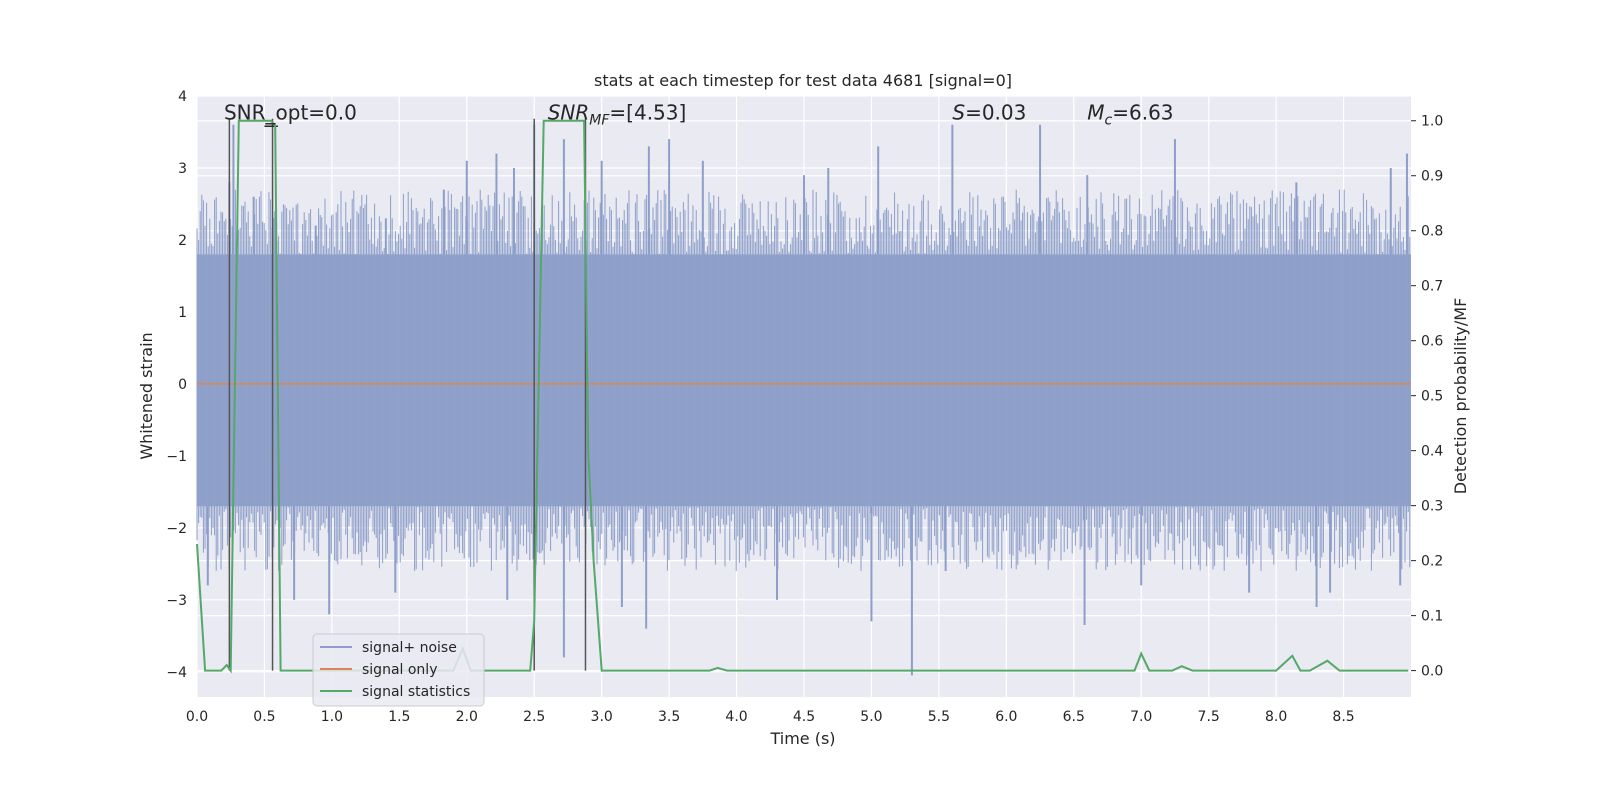 The height and width of the screenshot is (800, 1600). What do you see at coordinates (146, 395) in the screenshot?
I see `y-axis-left-label: Whitened strain` at bounding box center [146, 395].